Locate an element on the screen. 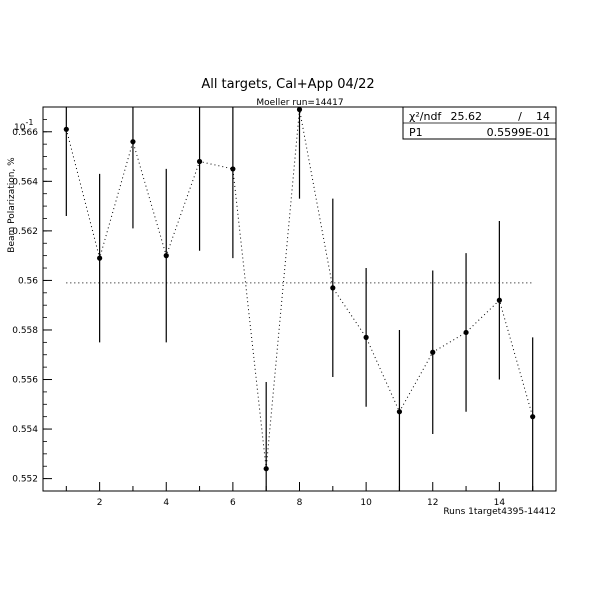 This screenshot has height=600, width=600. x-axis-label: Runs 1target4395-14412 is located at coordinates (499, 512).